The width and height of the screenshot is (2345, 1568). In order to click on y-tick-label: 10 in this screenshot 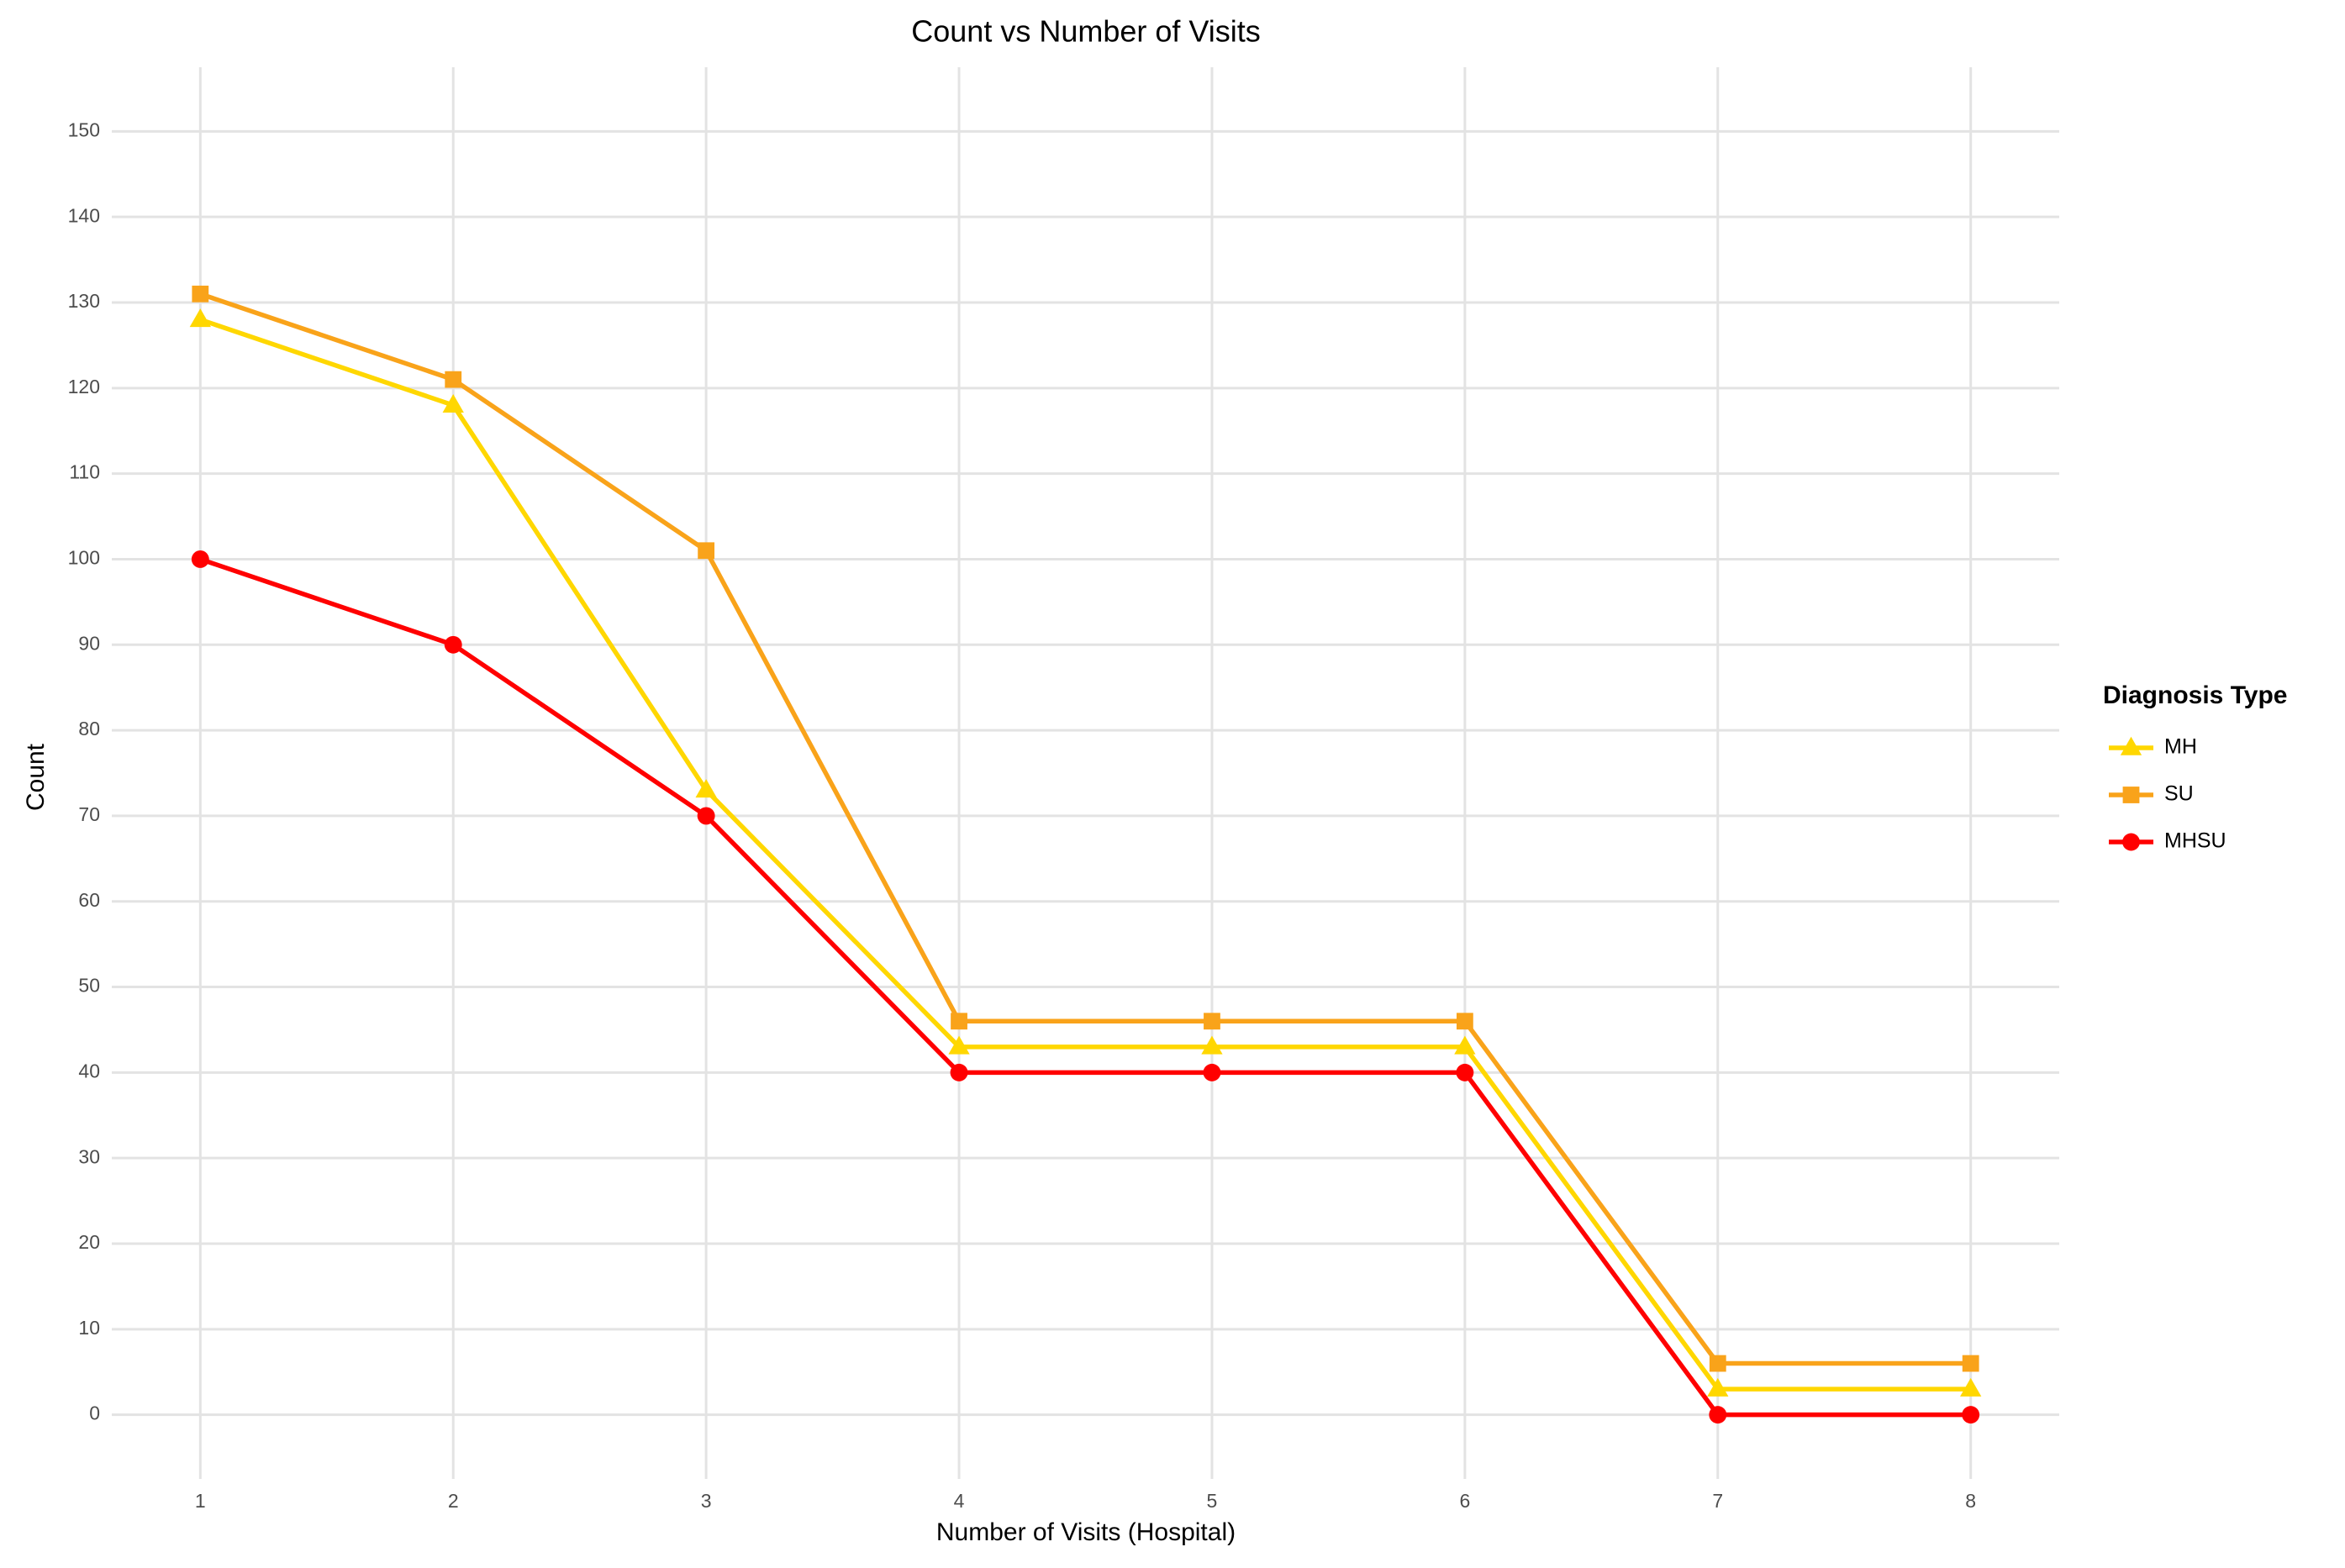, I will do `click(89, 1328)`.